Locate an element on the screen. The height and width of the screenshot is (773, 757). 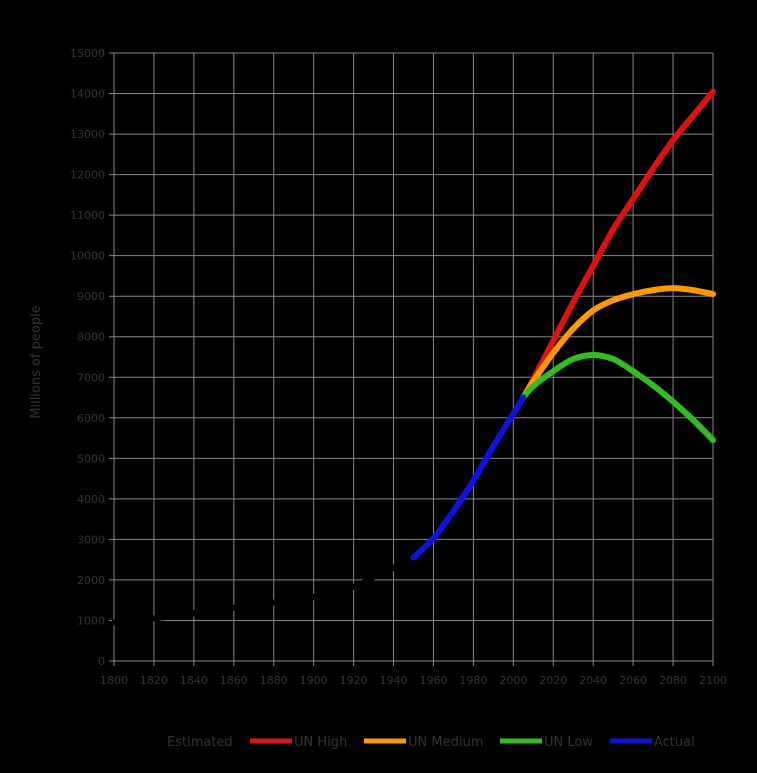
x-tick-label: 1980 is located at coordinates (473, 680).